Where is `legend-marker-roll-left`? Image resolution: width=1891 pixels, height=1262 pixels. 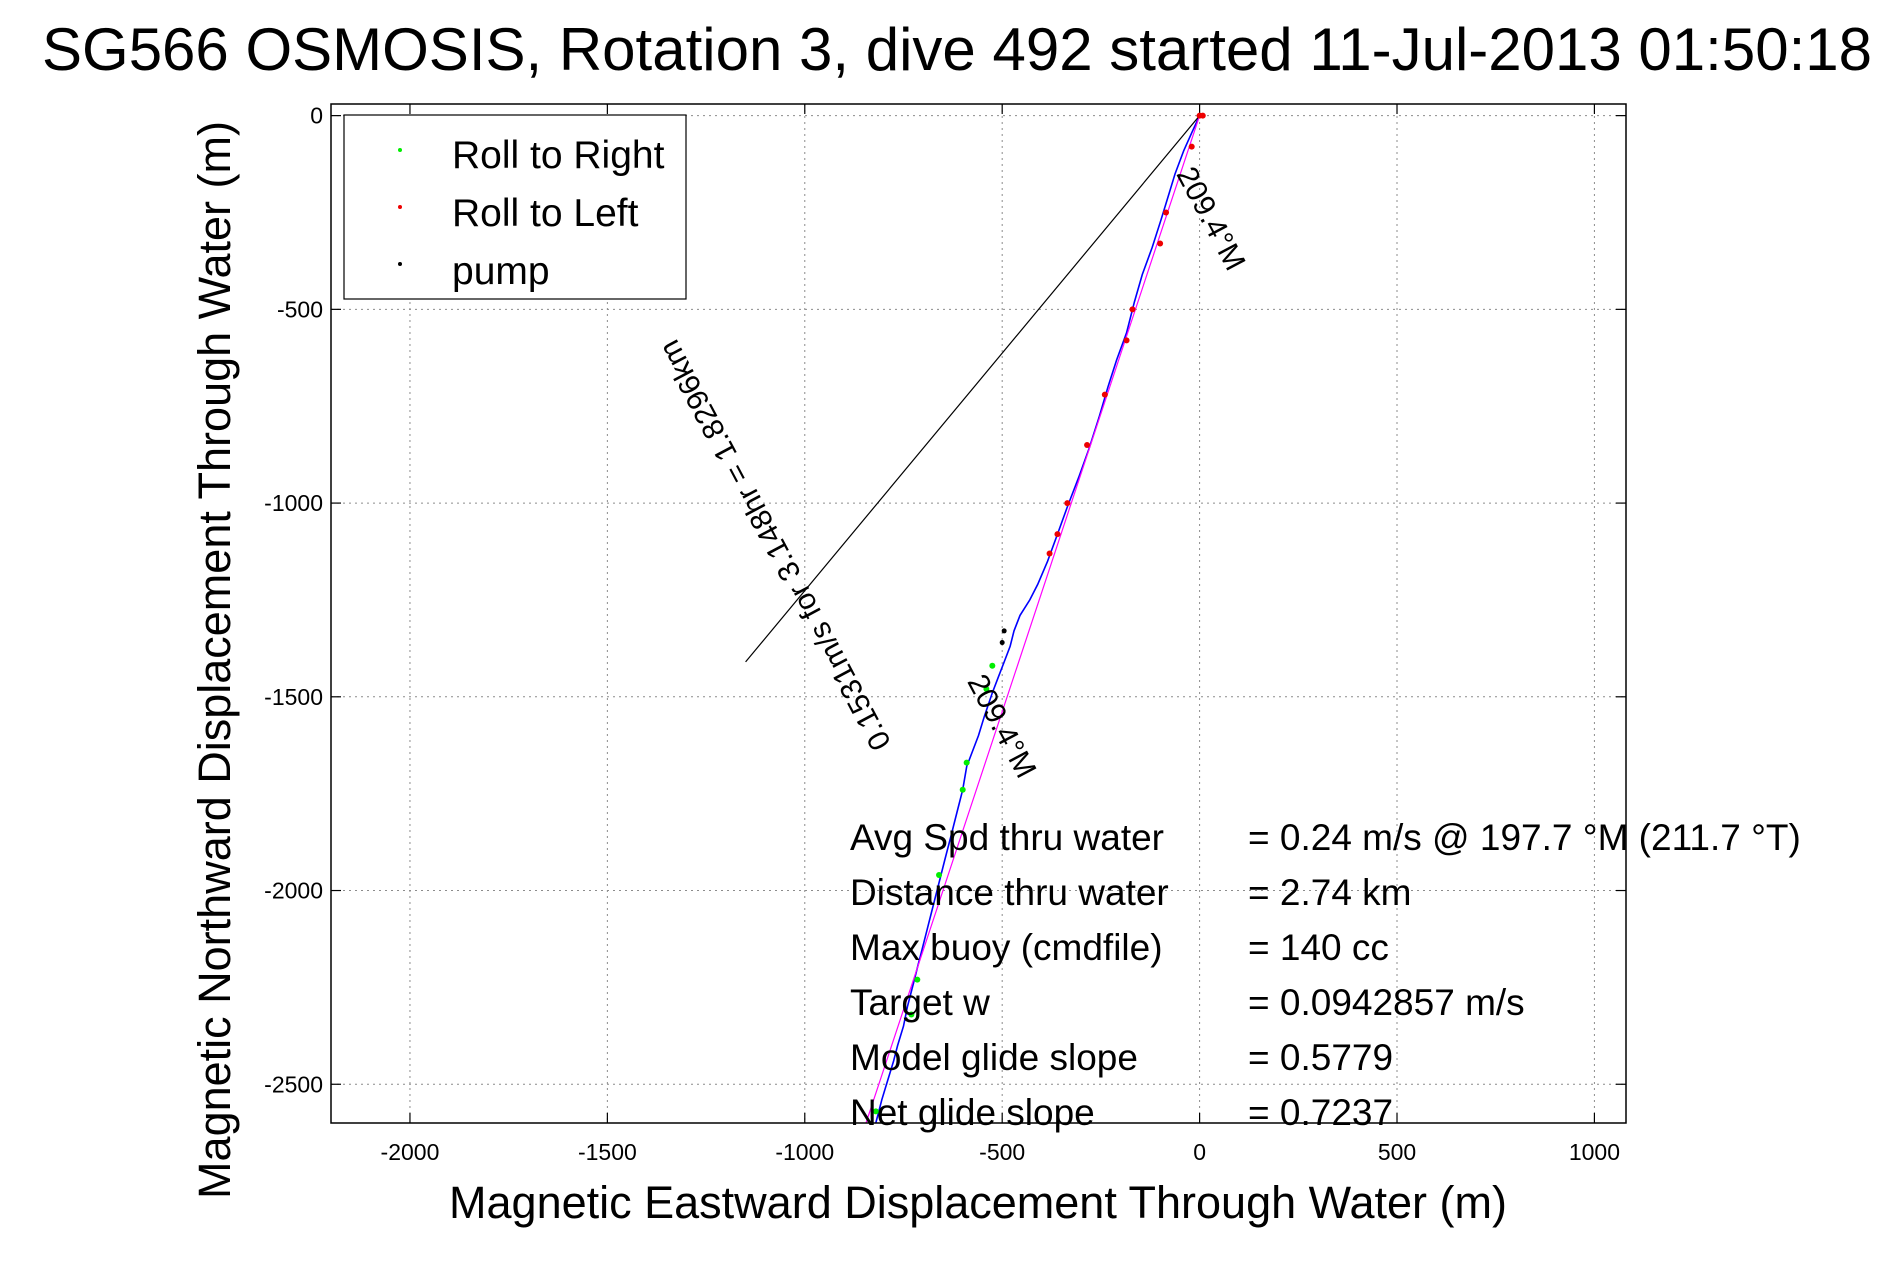 legend-marker-roll-left is located at coordinates (400, 207).